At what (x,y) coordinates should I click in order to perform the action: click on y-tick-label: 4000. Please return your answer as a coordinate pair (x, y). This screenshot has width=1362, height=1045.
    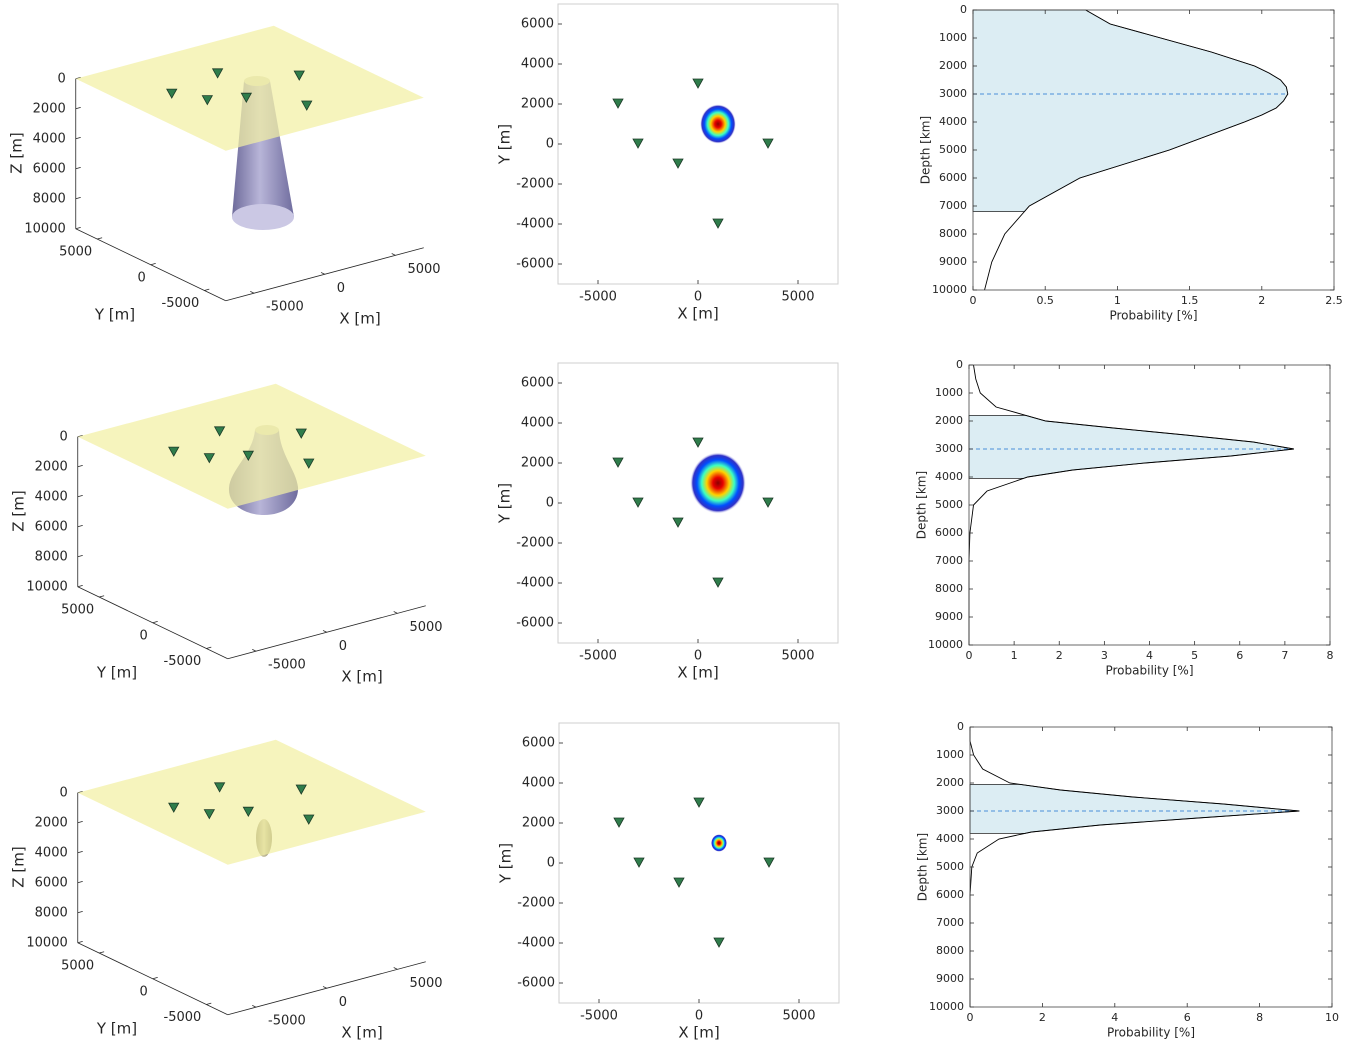
    Looking at the image, I should click on (953, 121).